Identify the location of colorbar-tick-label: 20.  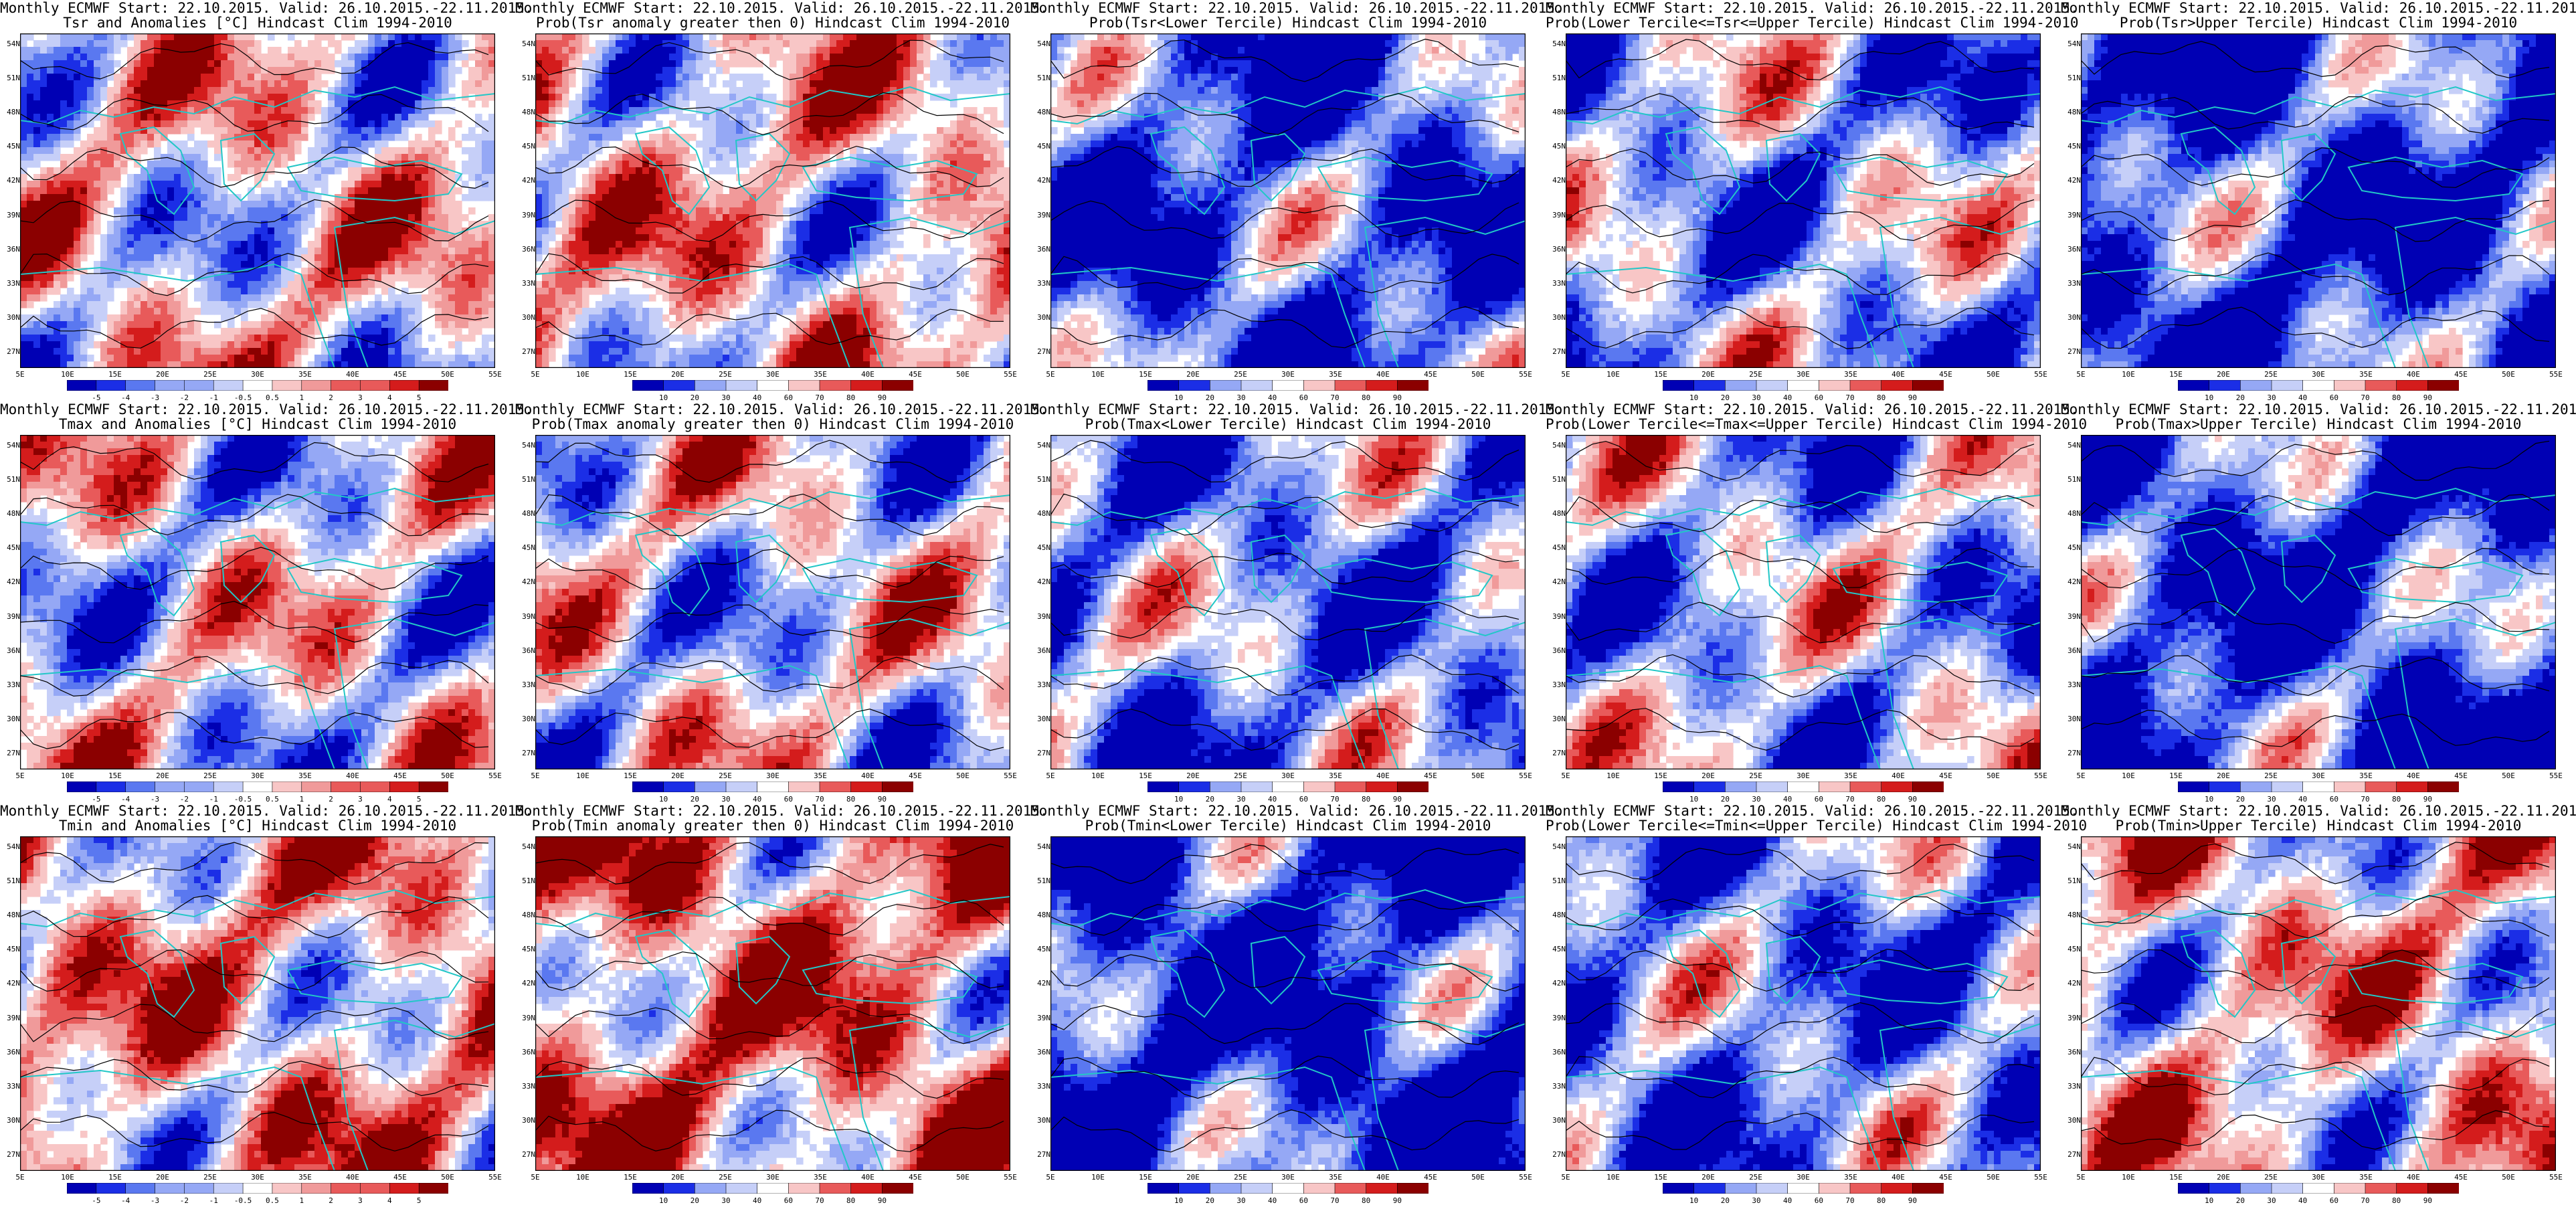
(1726, 1200).